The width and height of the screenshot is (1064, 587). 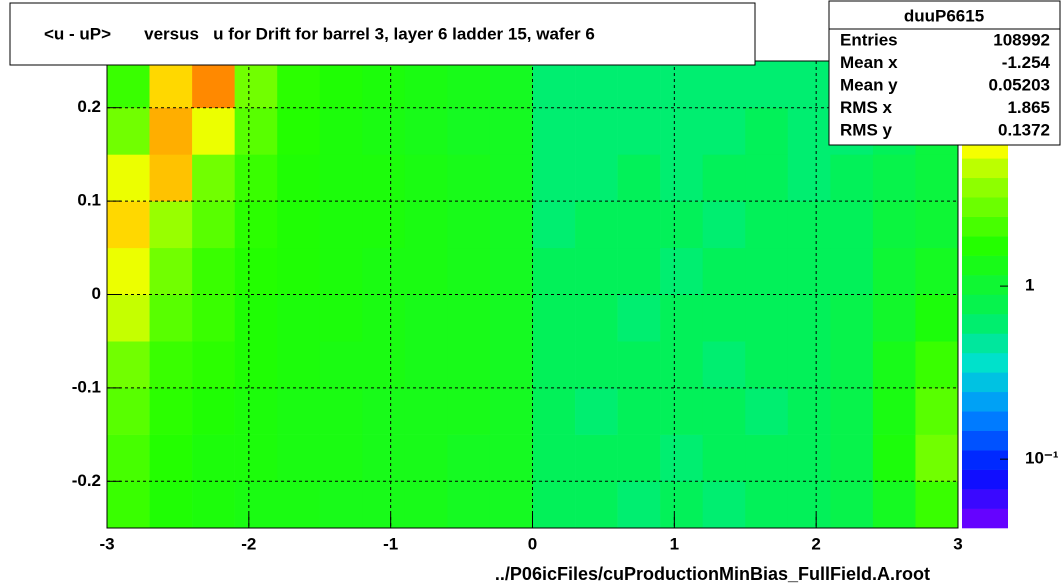 I want to click on y-tick-label: -0.1, so click(x=86, y=386).